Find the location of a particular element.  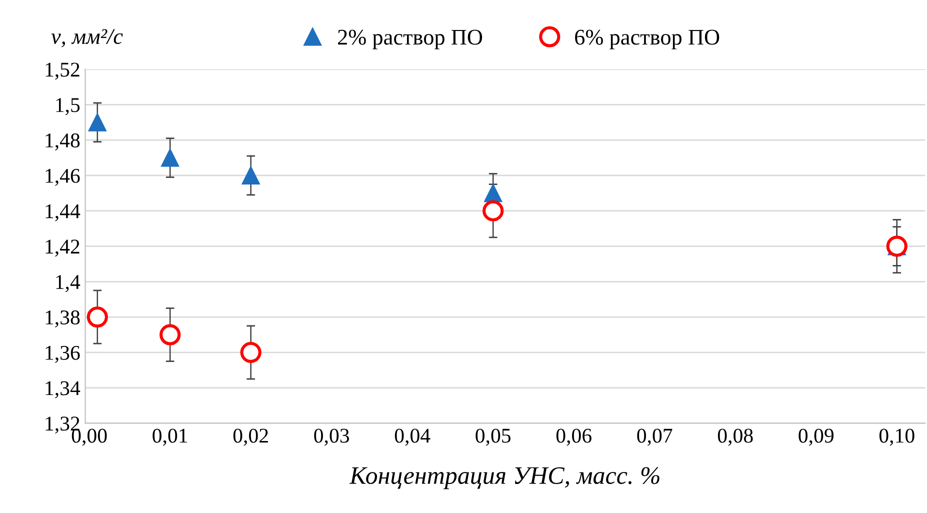

y-tick-label: 1,52 is located at coordinates (63, 71).